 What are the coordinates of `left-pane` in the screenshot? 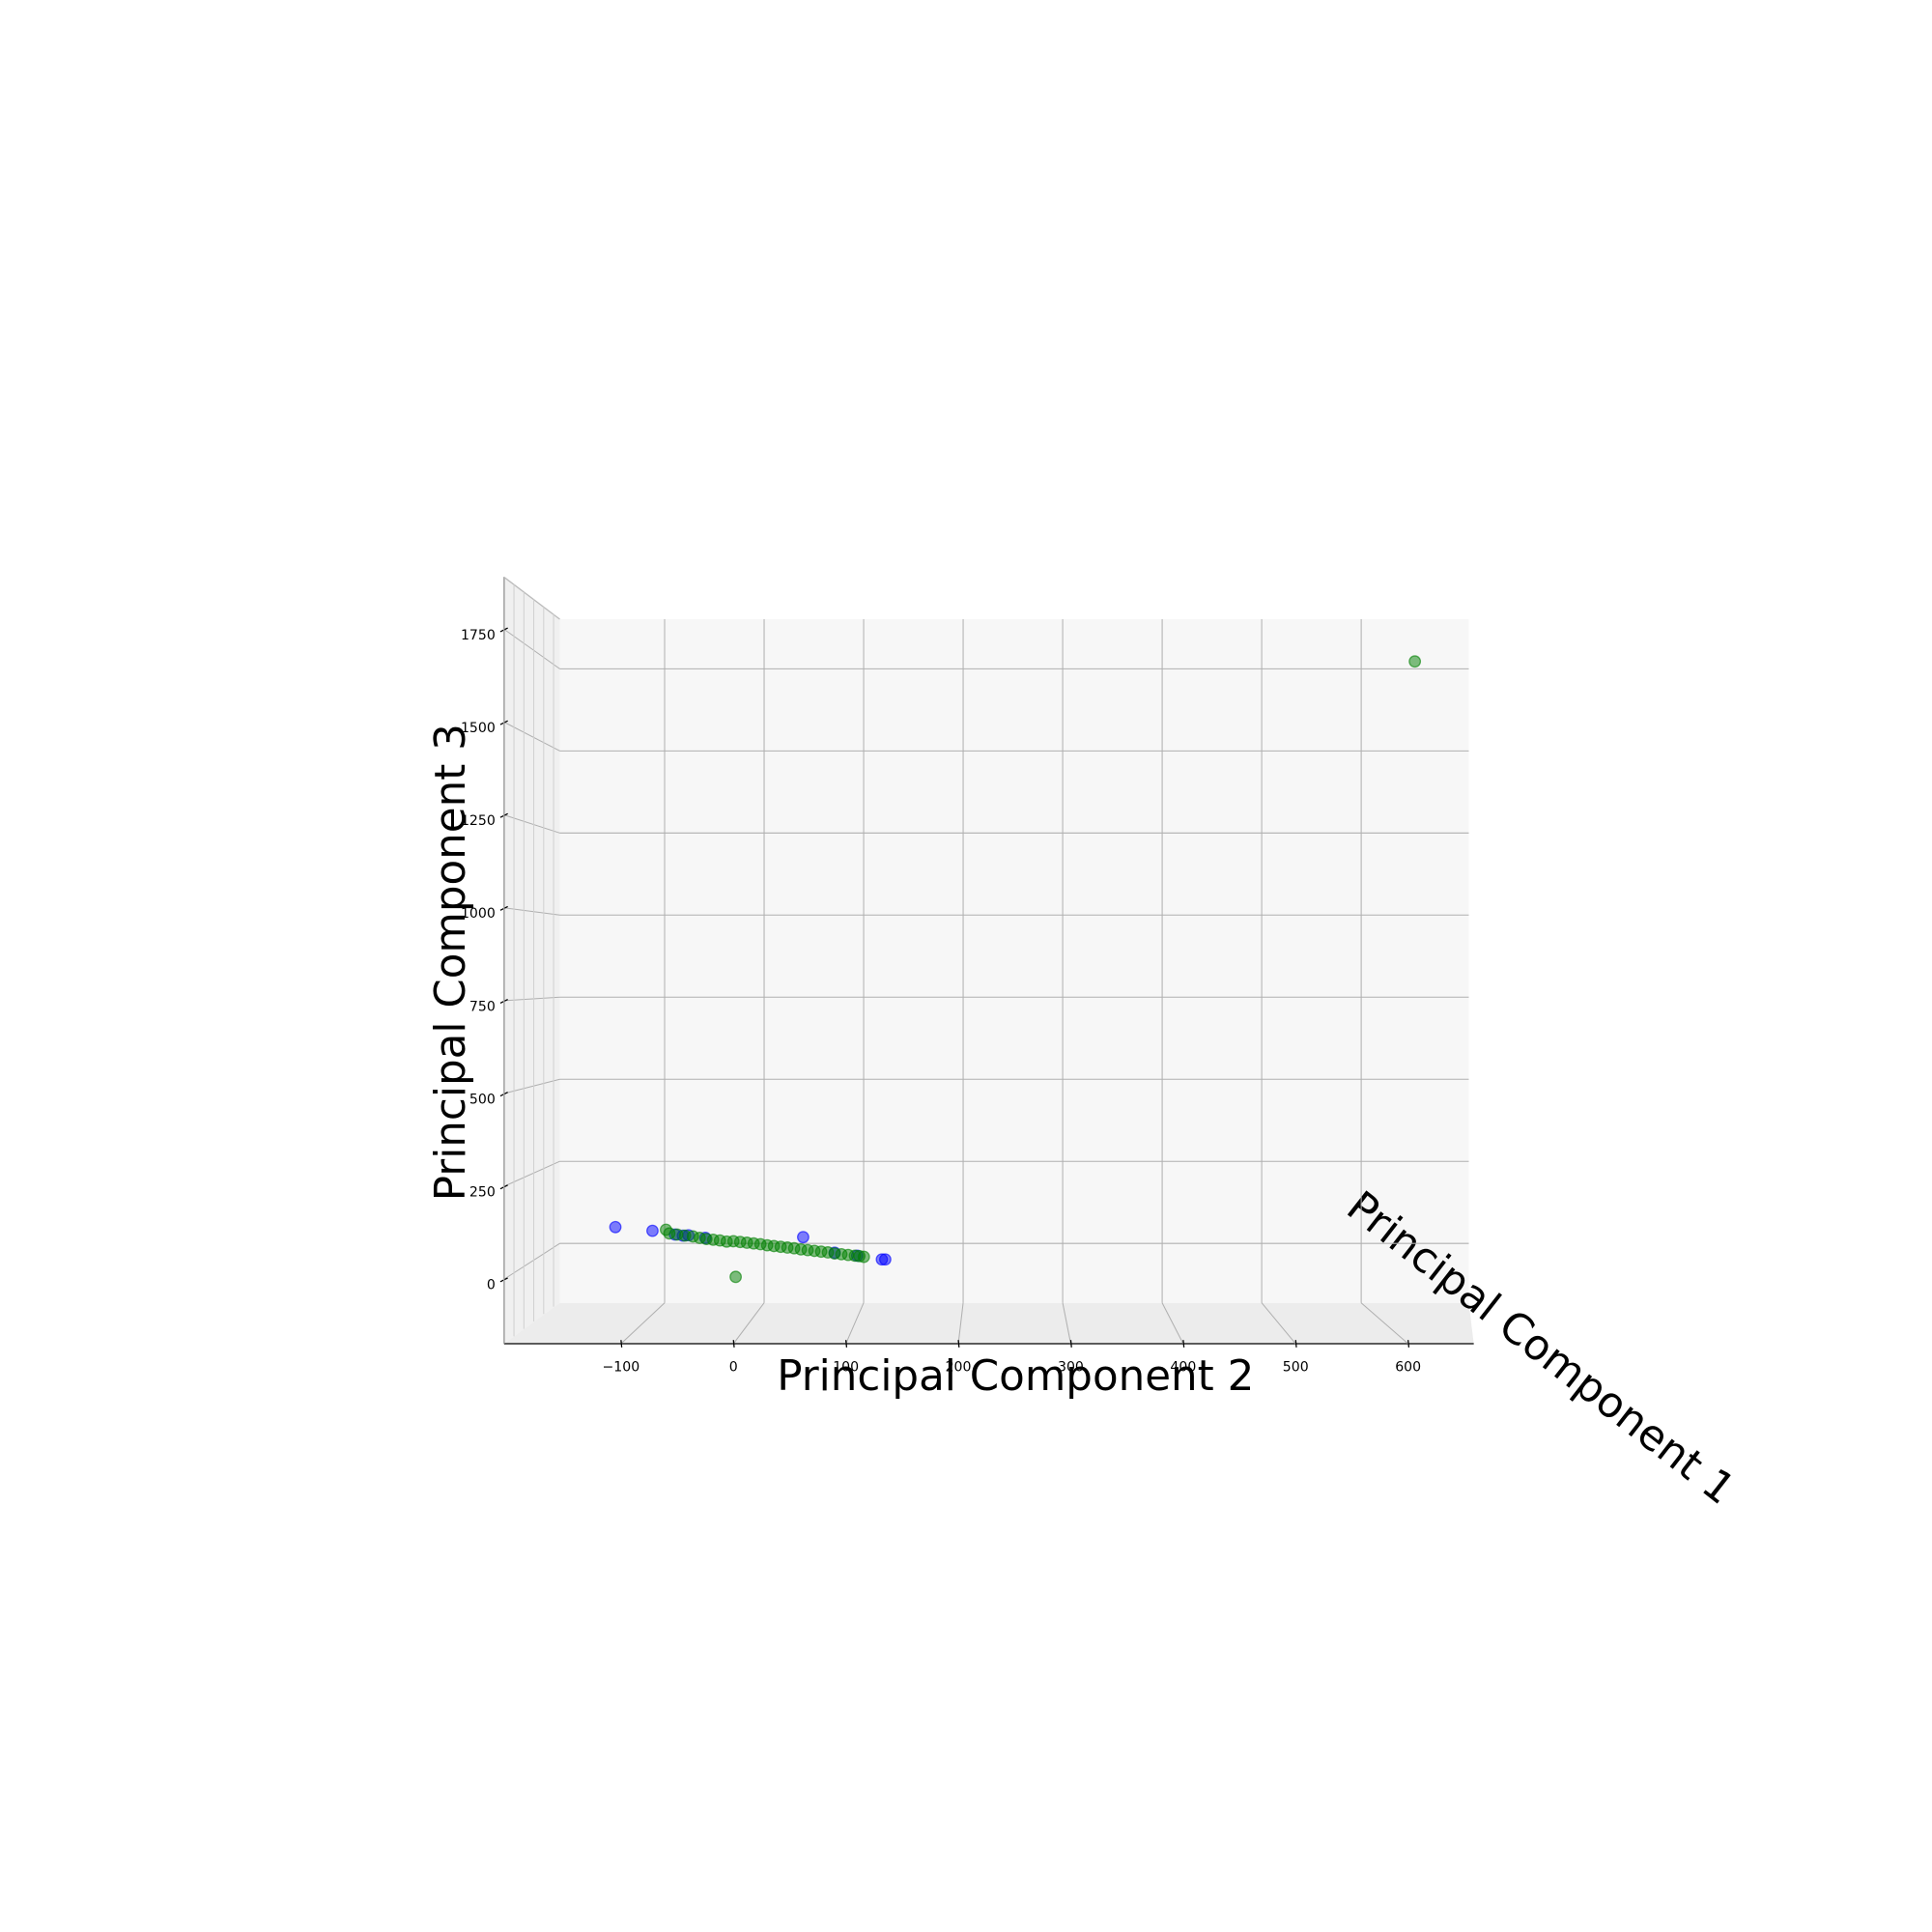 It's located at (531, 961).